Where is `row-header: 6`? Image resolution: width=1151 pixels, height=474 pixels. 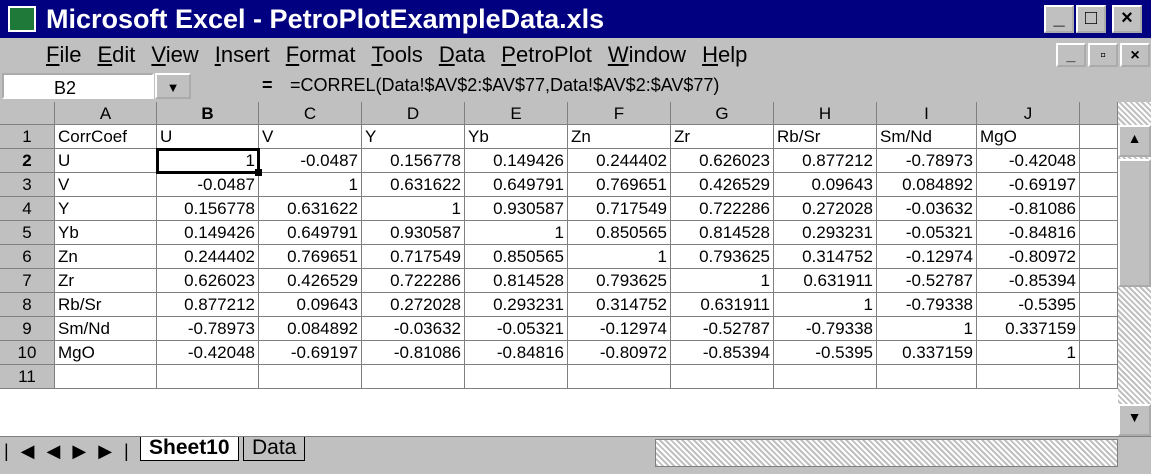 row-header: 6 is located at coordinates (27, 257).